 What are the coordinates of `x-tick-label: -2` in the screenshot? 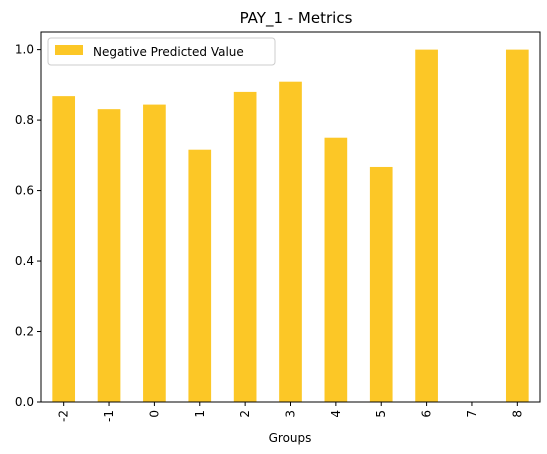 It's located at (64, 416).